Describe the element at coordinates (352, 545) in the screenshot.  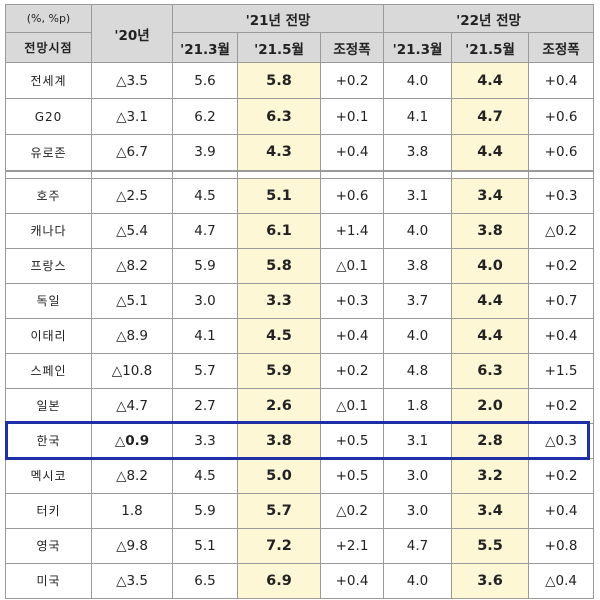
I see `cell-adj21: +2.1` at that location.